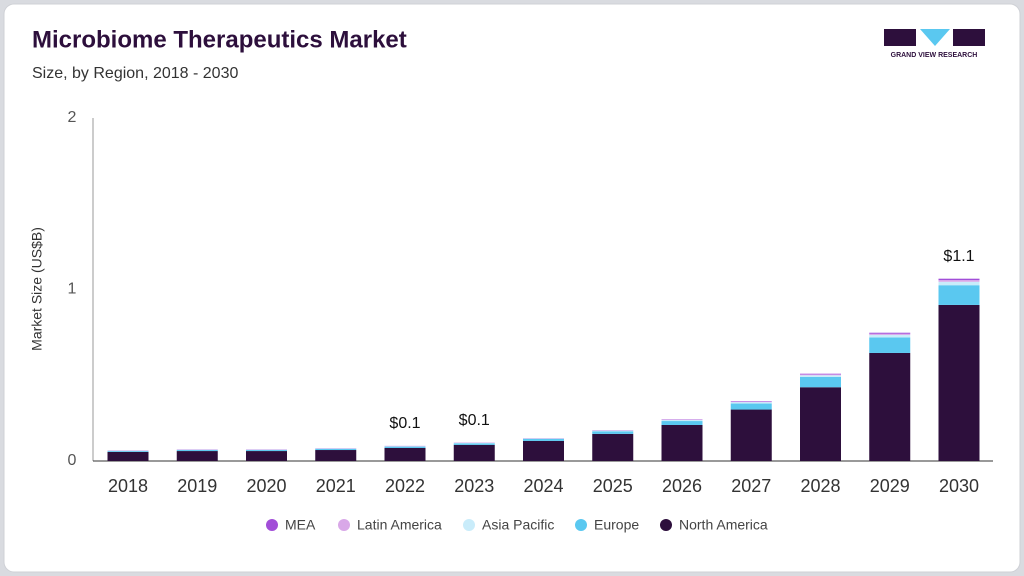 The height and width of the screenshot is (576, 1024). What do you see at coordinates (72, 117) in the screenshot?
I see `y-tick-label: 2` at bounding box center [72, 117].